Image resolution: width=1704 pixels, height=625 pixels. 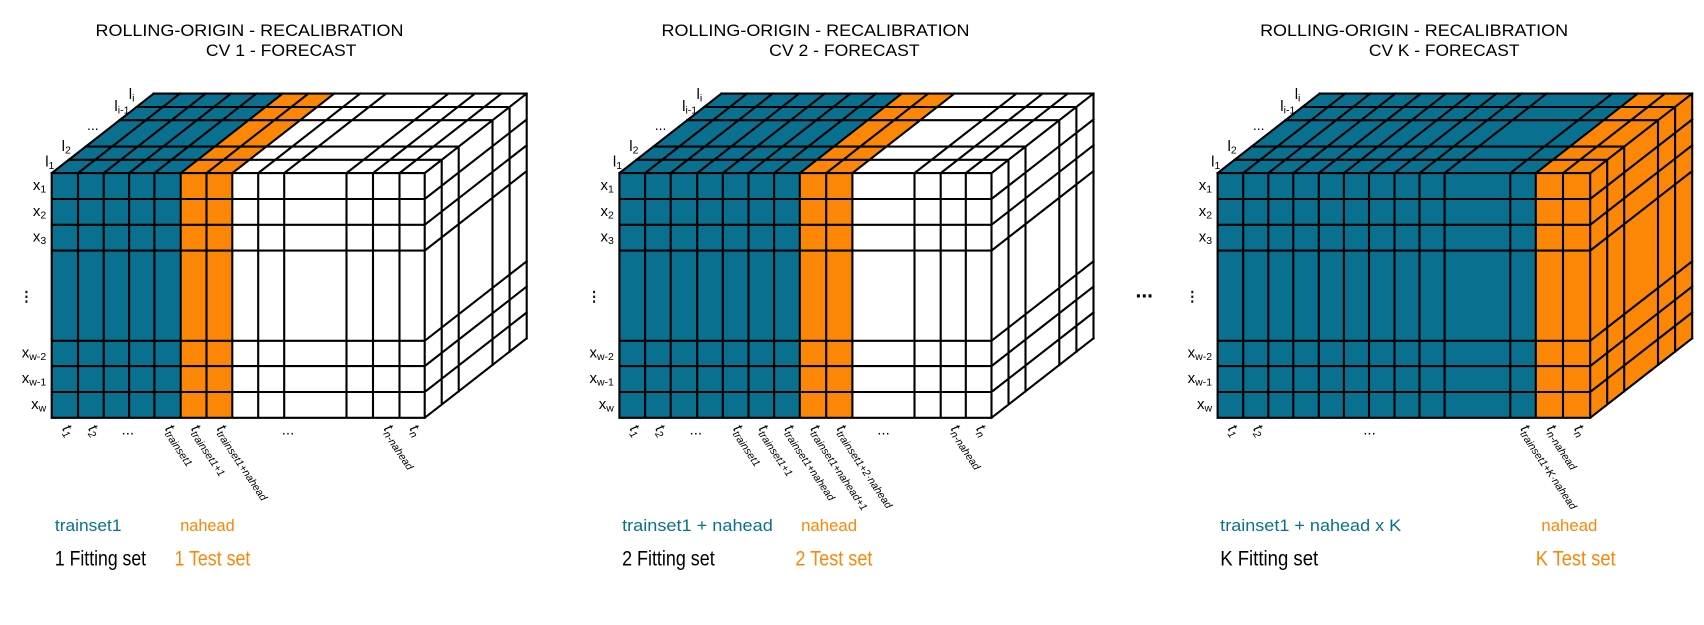 What do you see at coordinates (1576, 559) in the screenshot?
I see `svg-text: K Test set` at bounding box center [1576, 559].